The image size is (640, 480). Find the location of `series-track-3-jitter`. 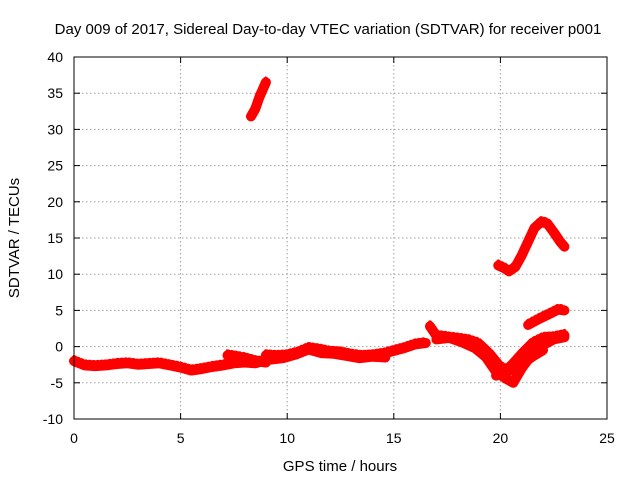

series-track-3-jitter is located at coordinates (258, 95).